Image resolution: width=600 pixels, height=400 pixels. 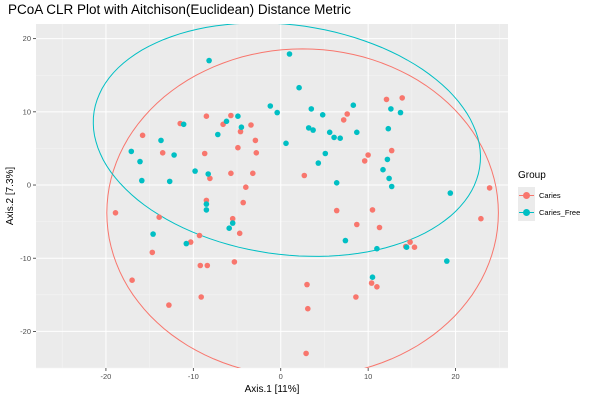 I want to click on legend: Group Caries Caries_Free, so click(x=549, y=195).